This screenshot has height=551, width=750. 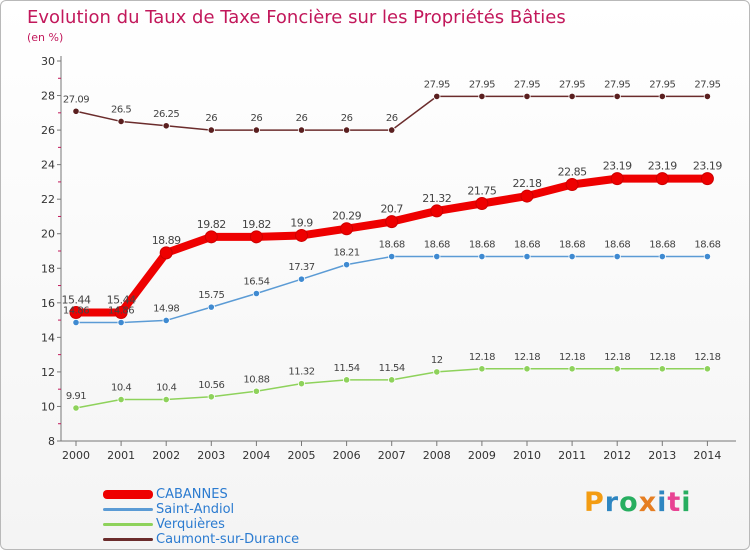 I want to click on y-tick-label: 24, so click(x=48, y=165).